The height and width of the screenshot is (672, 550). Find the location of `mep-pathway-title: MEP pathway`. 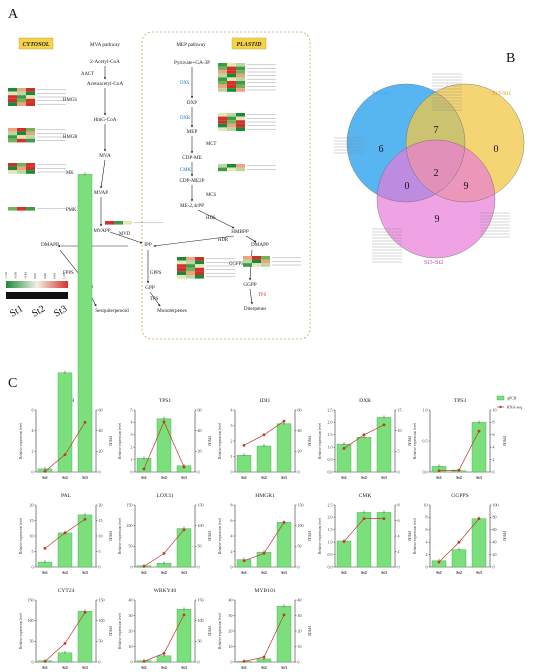

mep-pathway-title: MEP pathway is located at coordinates (191, 45).